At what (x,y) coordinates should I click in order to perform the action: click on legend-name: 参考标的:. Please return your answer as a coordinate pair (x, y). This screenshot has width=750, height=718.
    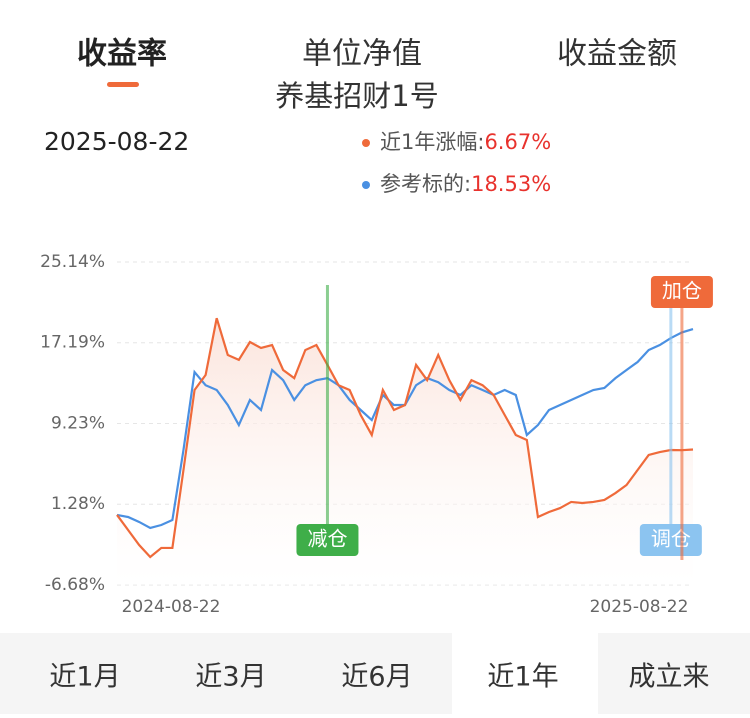
    Looking at the image, I should click on (425, 184).